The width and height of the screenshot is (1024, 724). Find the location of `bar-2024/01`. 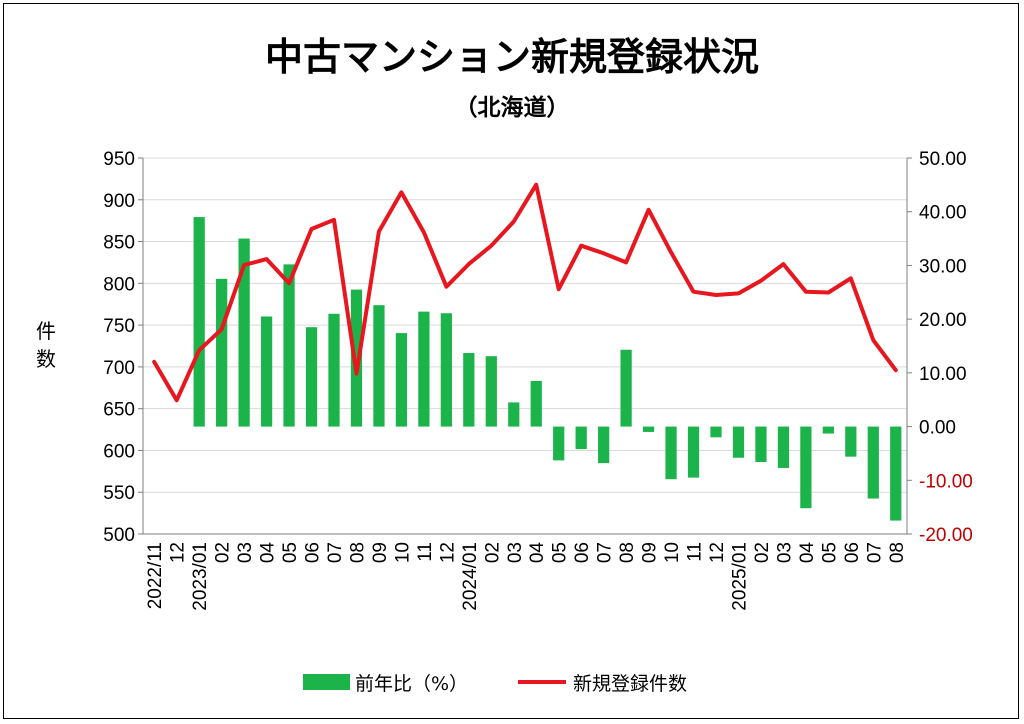

bar-2024/01 is located at coordinates (469, 389).